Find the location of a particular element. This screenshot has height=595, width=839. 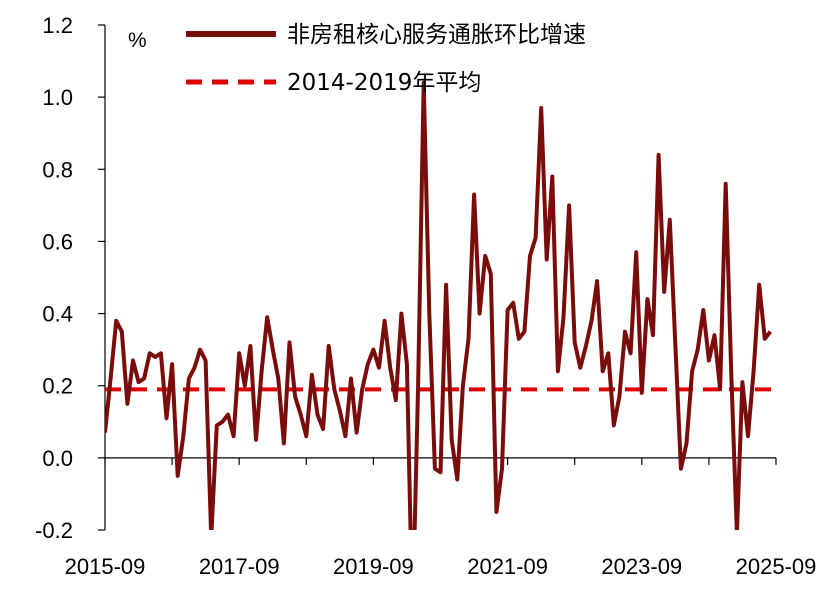

x-tick-label: 2023-09 is located at coordinates (641, 566).